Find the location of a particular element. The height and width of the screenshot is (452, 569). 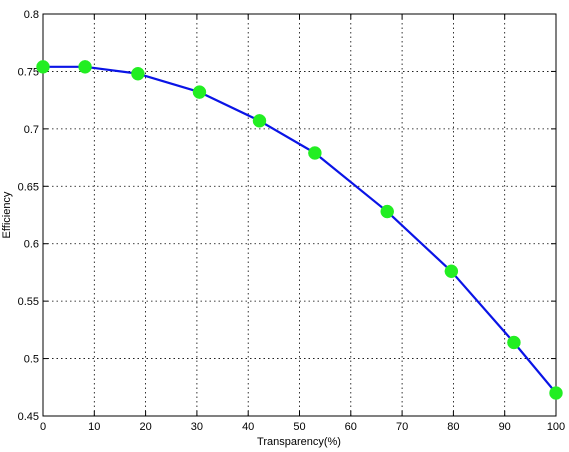

x-tick-label: 10 is located at coordinates (94, 427).